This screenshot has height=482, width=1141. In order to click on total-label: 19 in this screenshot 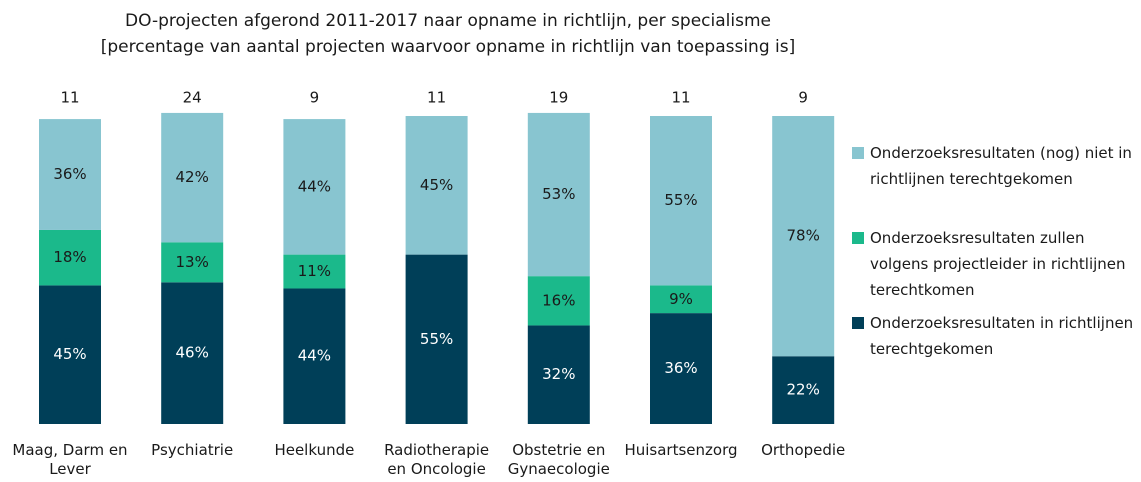, I will do `click(558, 98)`.